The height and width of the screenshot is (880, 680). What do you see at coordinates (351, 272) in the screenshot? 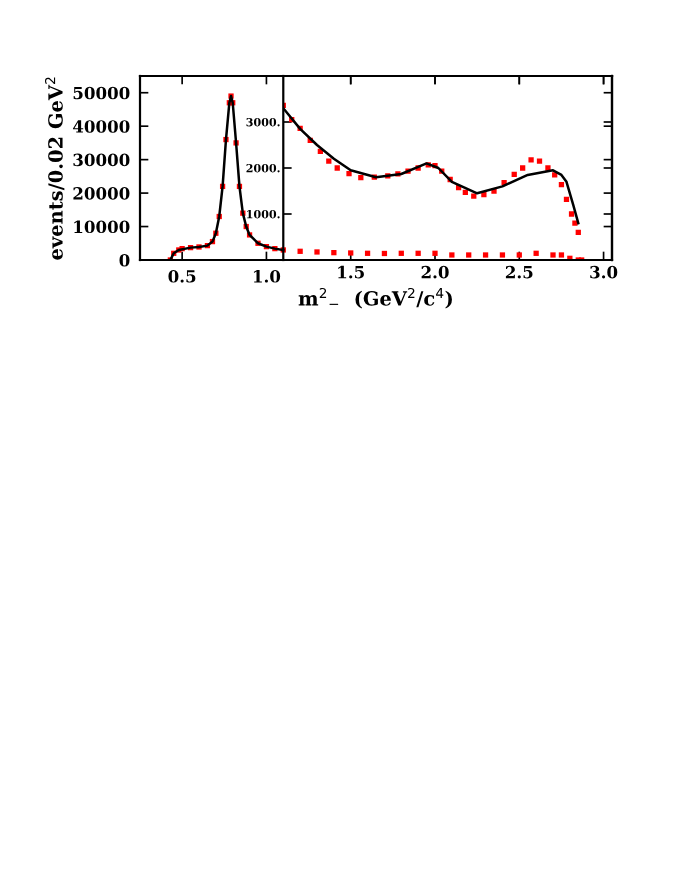
I see `x-tick-label: 1.5` at bounding box center [351, 272].